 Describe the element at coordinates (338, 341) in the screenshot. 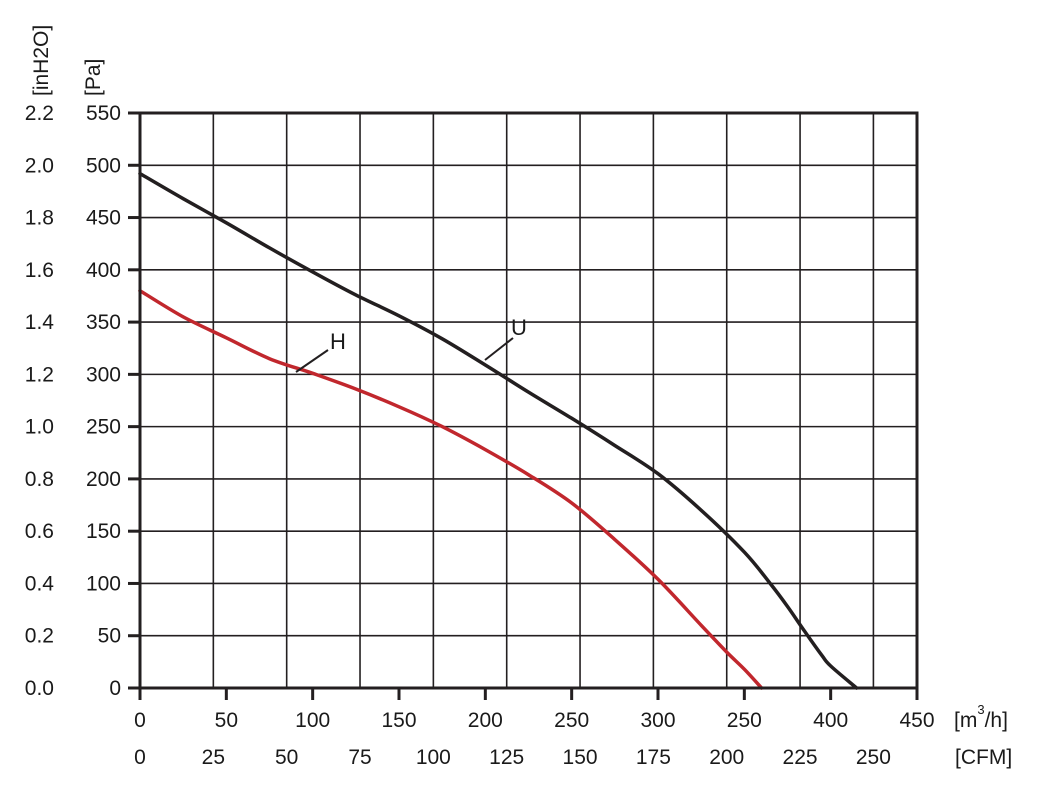

I see `curve-h-label: H` at that location.